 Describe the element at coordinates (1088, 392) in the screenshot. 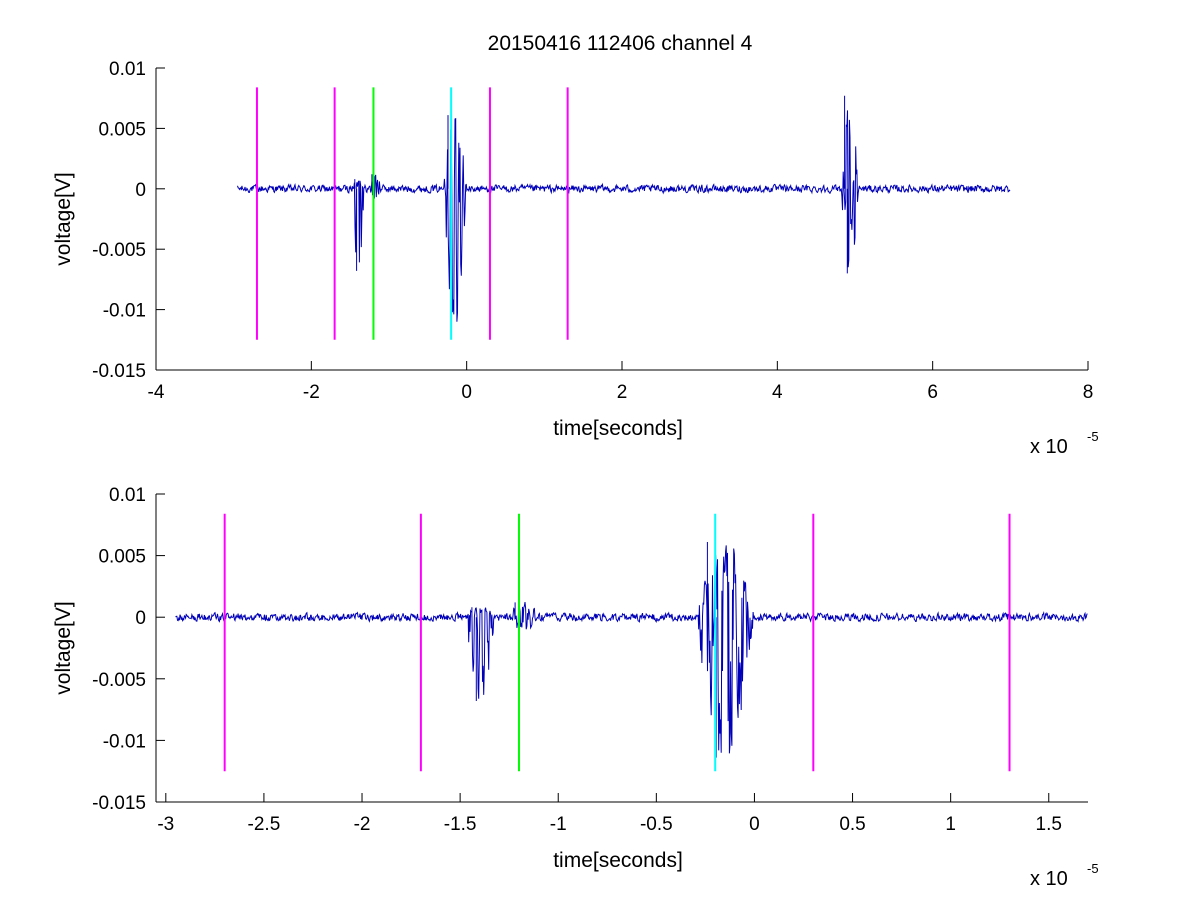

I see `x-tick-label: 8` at that location.